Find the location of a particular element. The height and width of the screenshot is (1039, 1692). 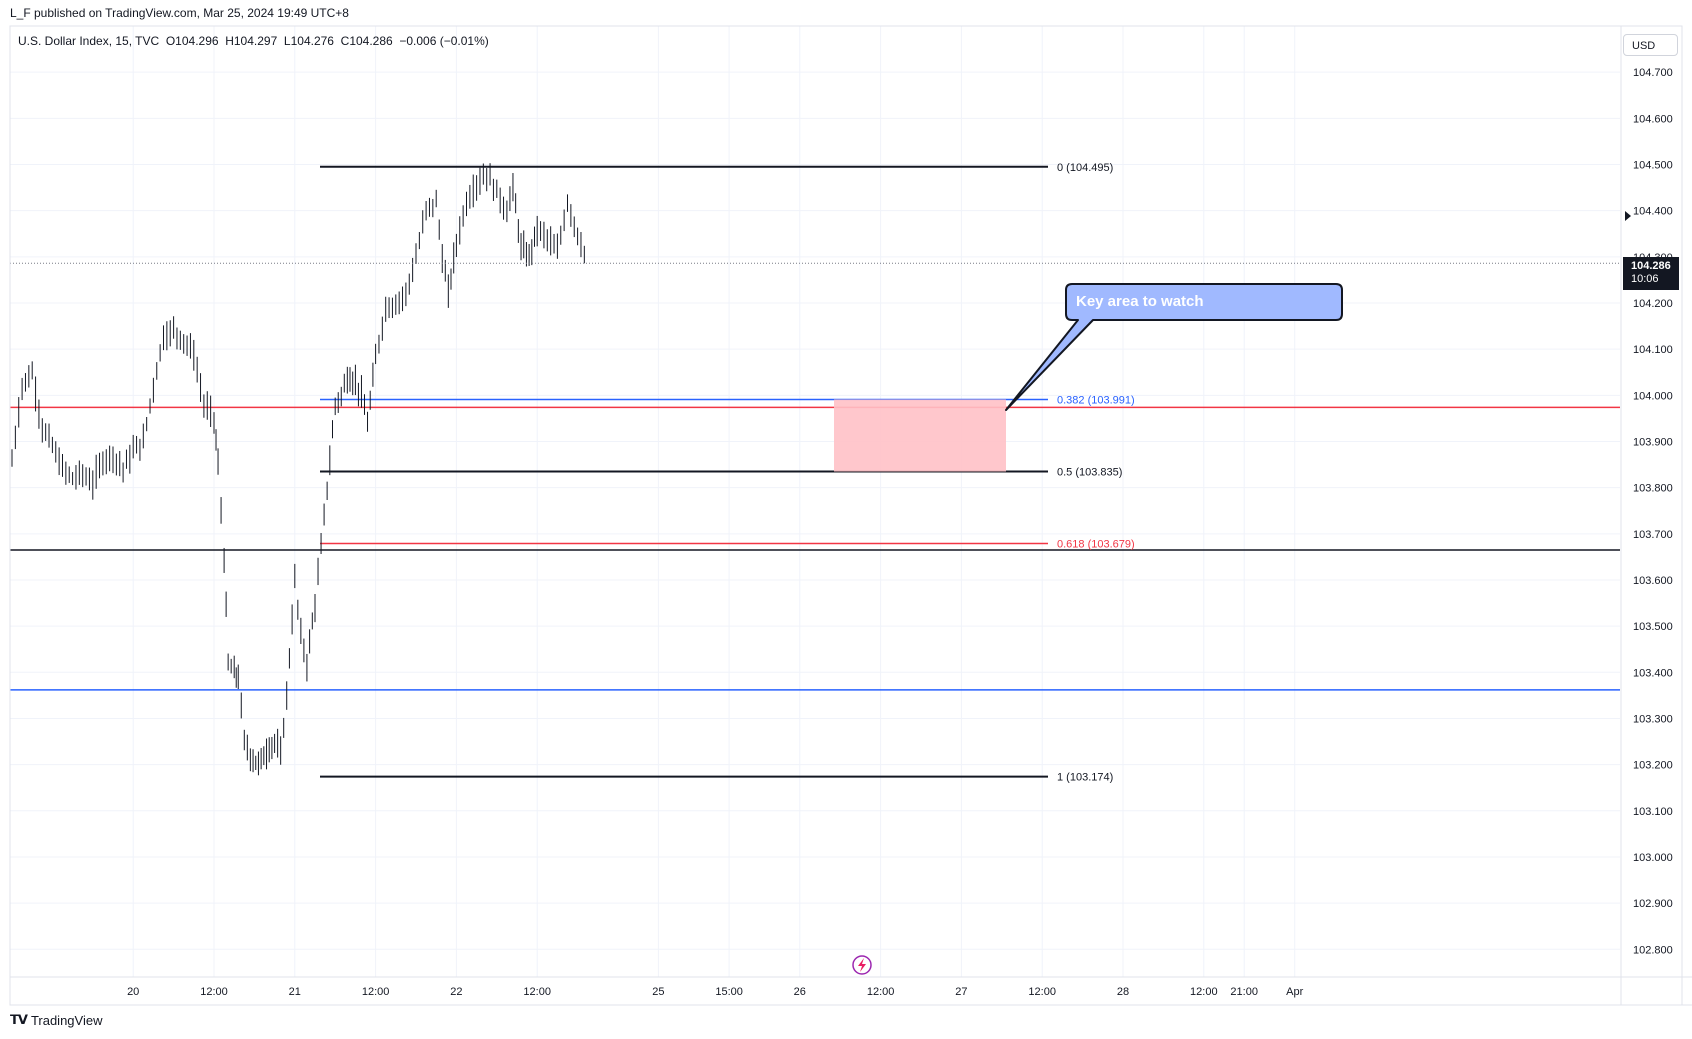

key-area-zone is located at coordinates (920, 435).